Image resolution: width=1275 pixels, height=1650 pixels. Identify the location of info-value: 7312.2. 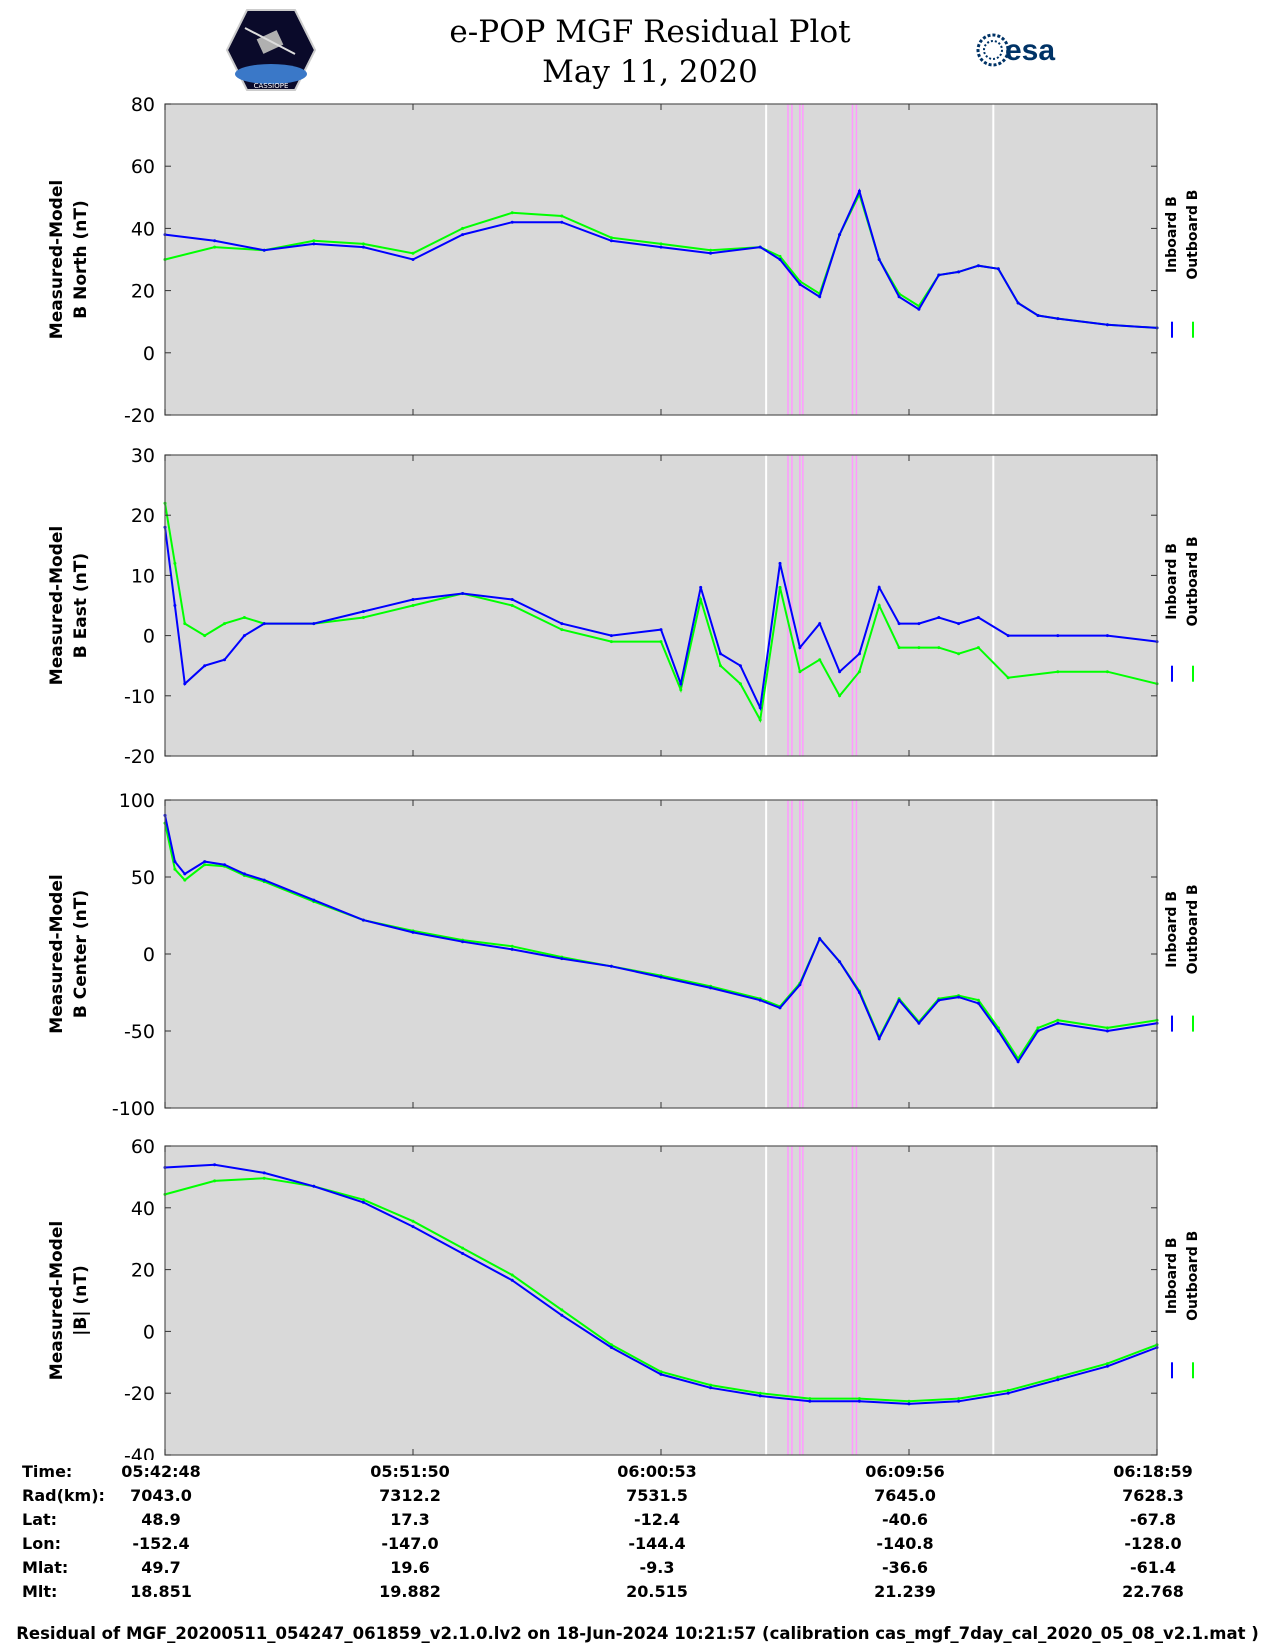
(410, 1495).